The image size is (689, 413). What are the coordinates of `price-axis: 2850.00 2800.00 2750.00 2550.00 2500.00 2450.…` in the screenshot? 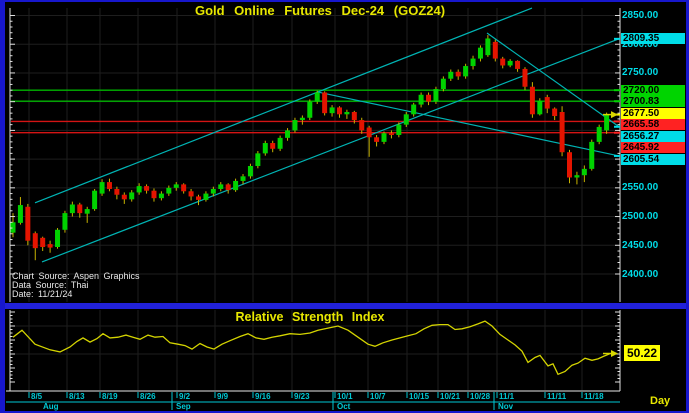 It's located at (654, 151).